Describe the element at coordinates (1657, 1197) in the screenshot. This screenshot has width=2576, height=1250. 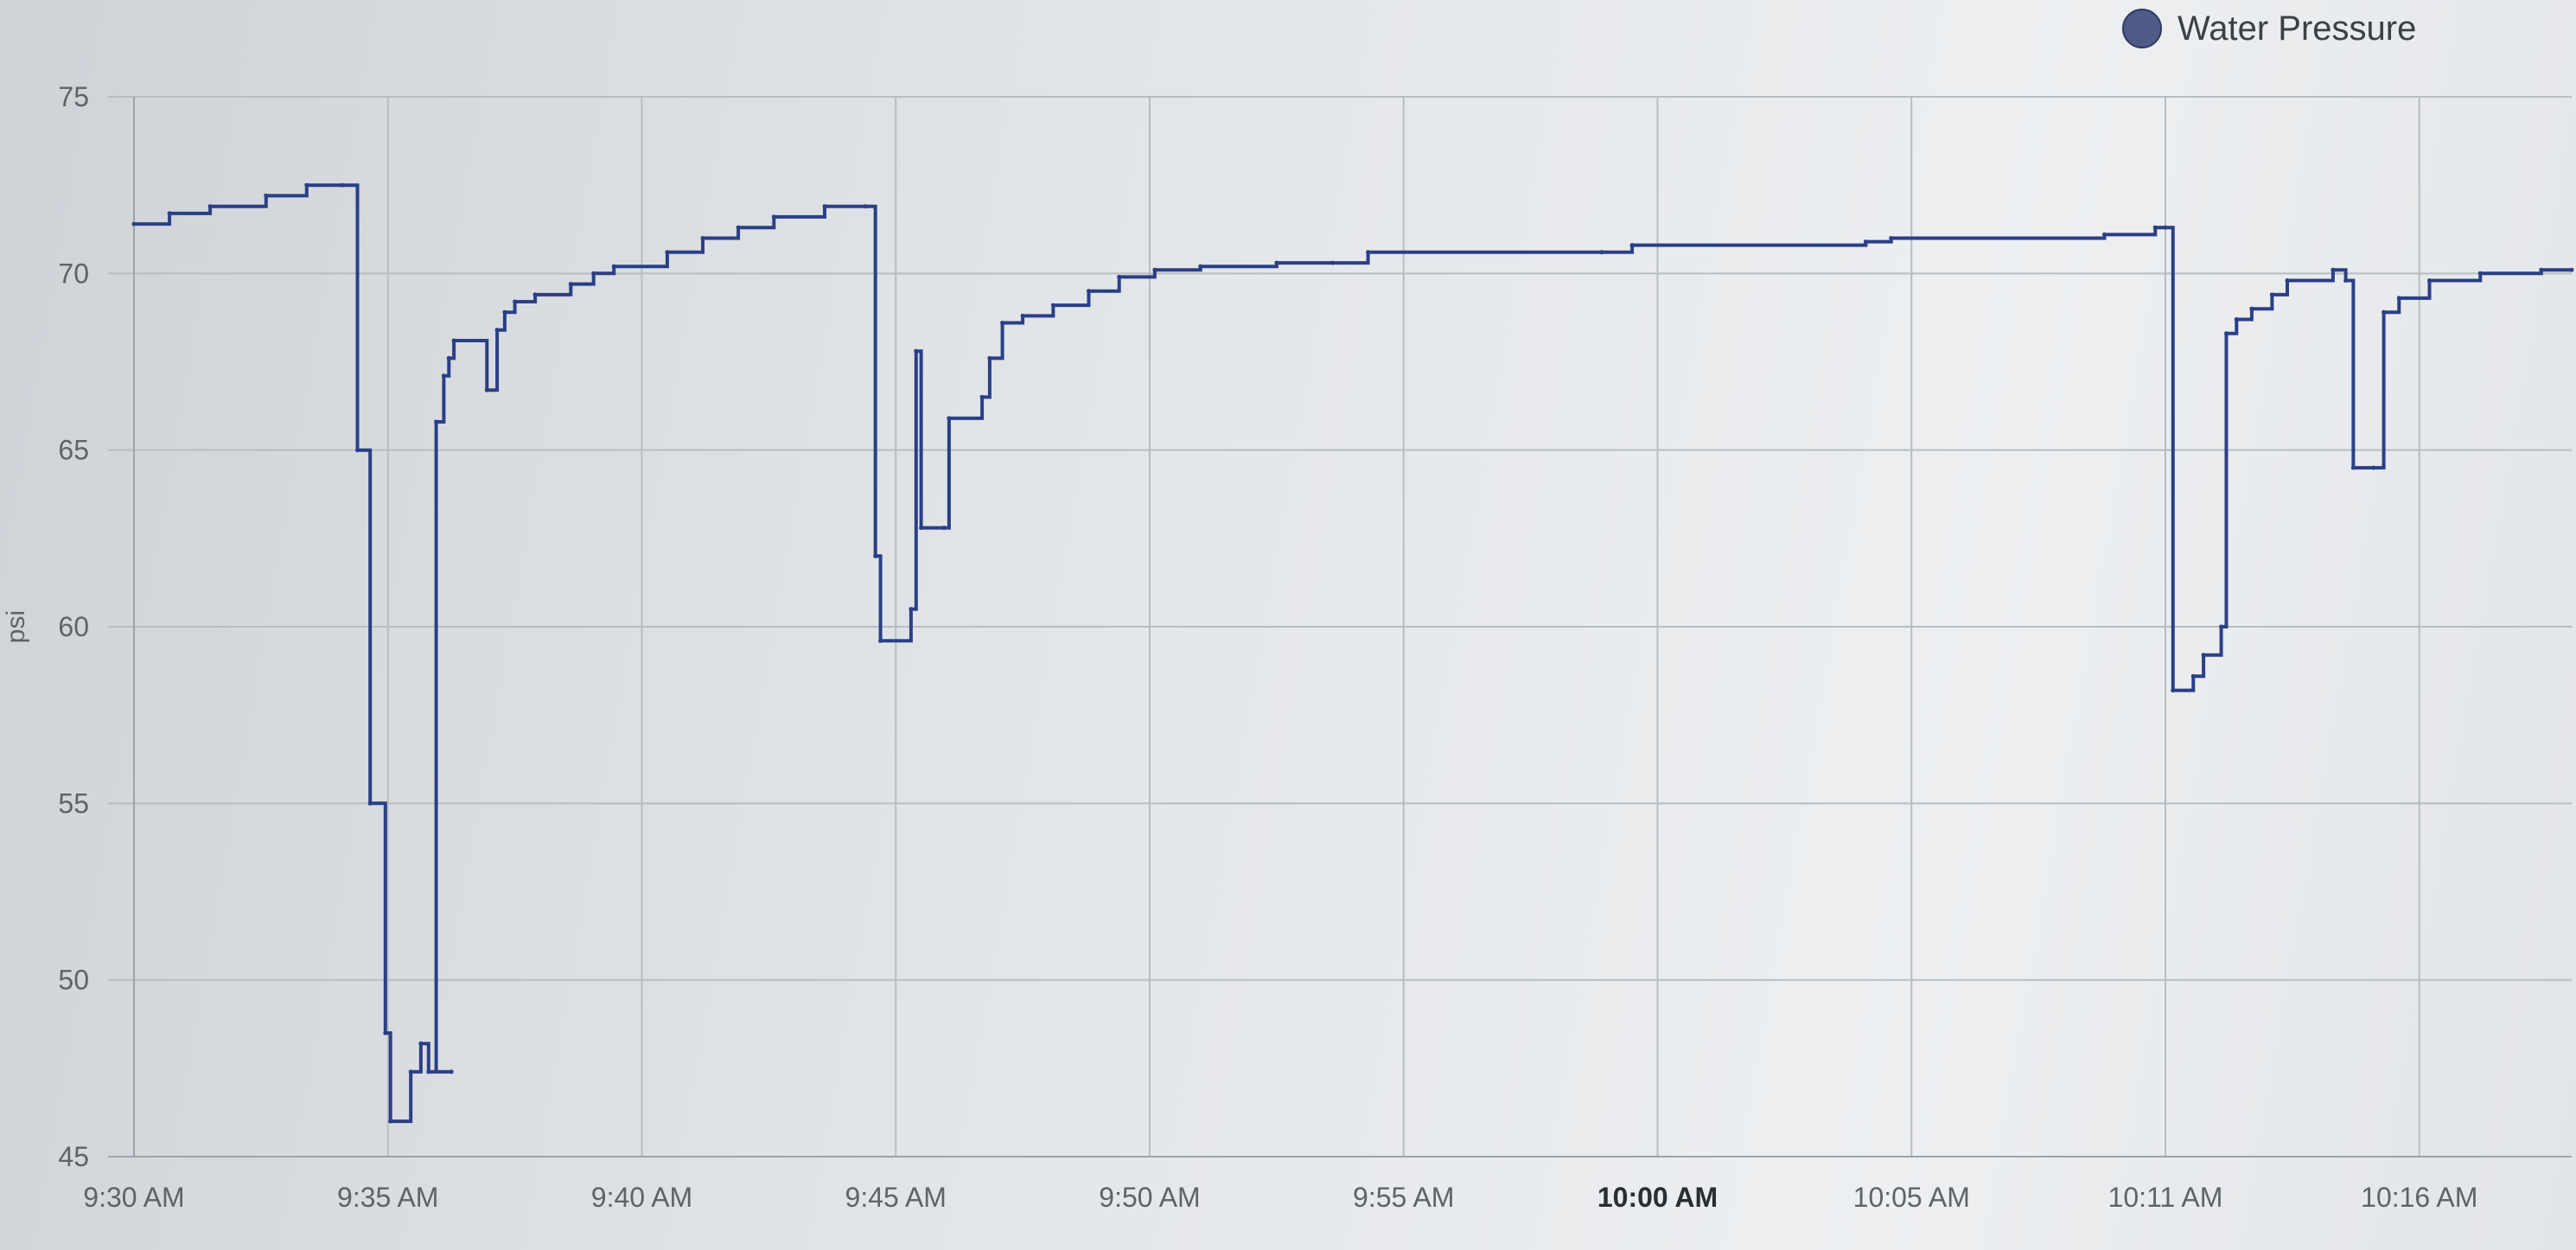
I see `x-tick-label: 10:00 AM` at that location.